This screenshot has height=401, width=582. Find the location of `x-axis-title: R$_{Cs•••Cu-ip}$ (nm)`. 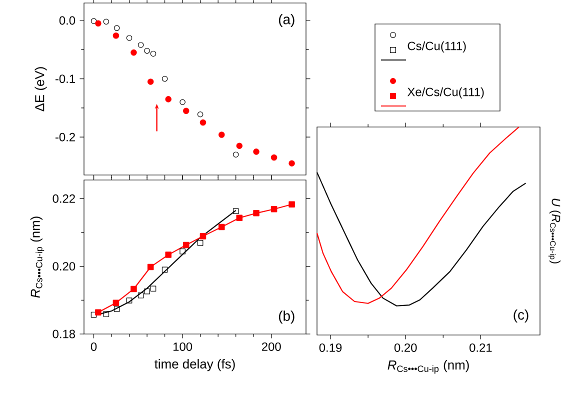

x-axis-title: R$_{Cs•••Cu-ip}$ (nm) is located at coordinates (428, 367).